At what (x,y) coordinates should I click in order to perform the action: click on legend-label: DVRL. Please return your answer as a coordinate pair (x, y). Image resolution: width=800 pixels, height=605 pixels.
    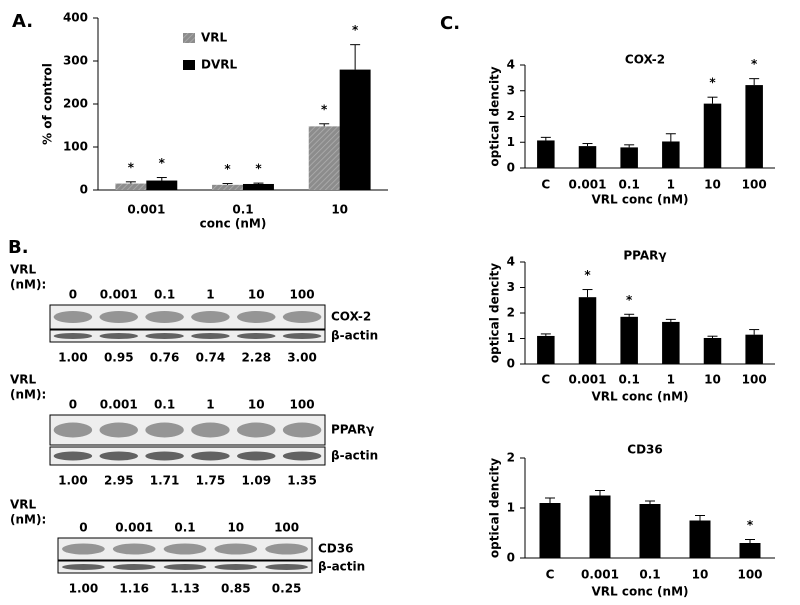
    Looking at the image, I should click on (219, 65).